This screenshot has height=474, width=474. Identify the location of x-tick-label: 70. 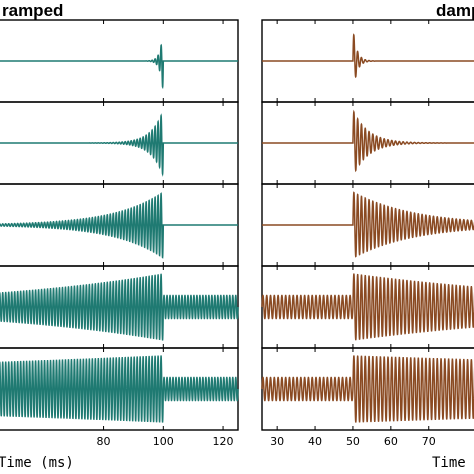
(429, 441).